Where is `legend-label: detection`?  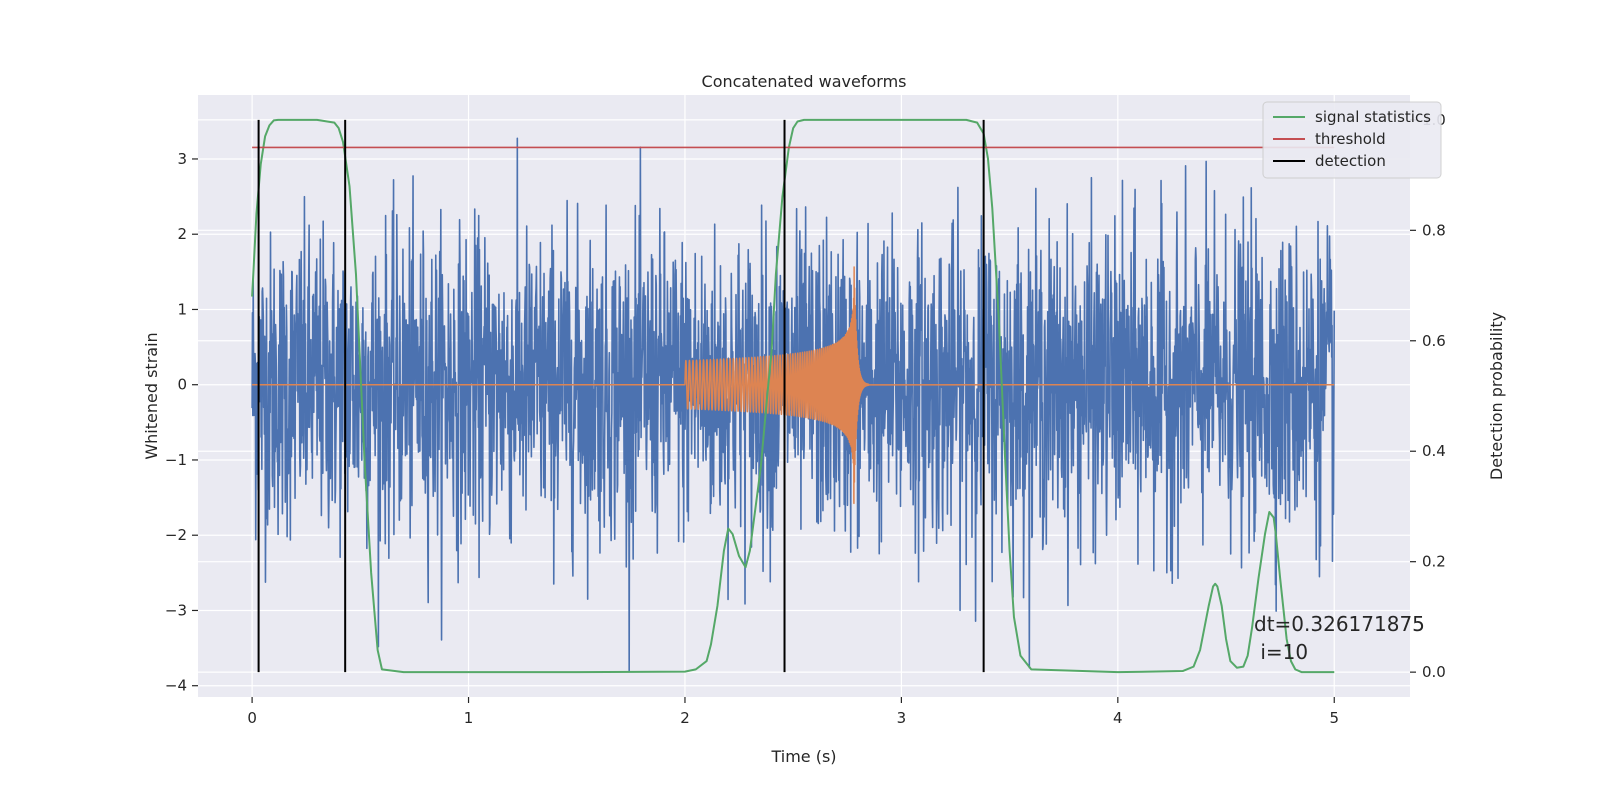 legend-label: detection is located at coordinates (1350, 161).